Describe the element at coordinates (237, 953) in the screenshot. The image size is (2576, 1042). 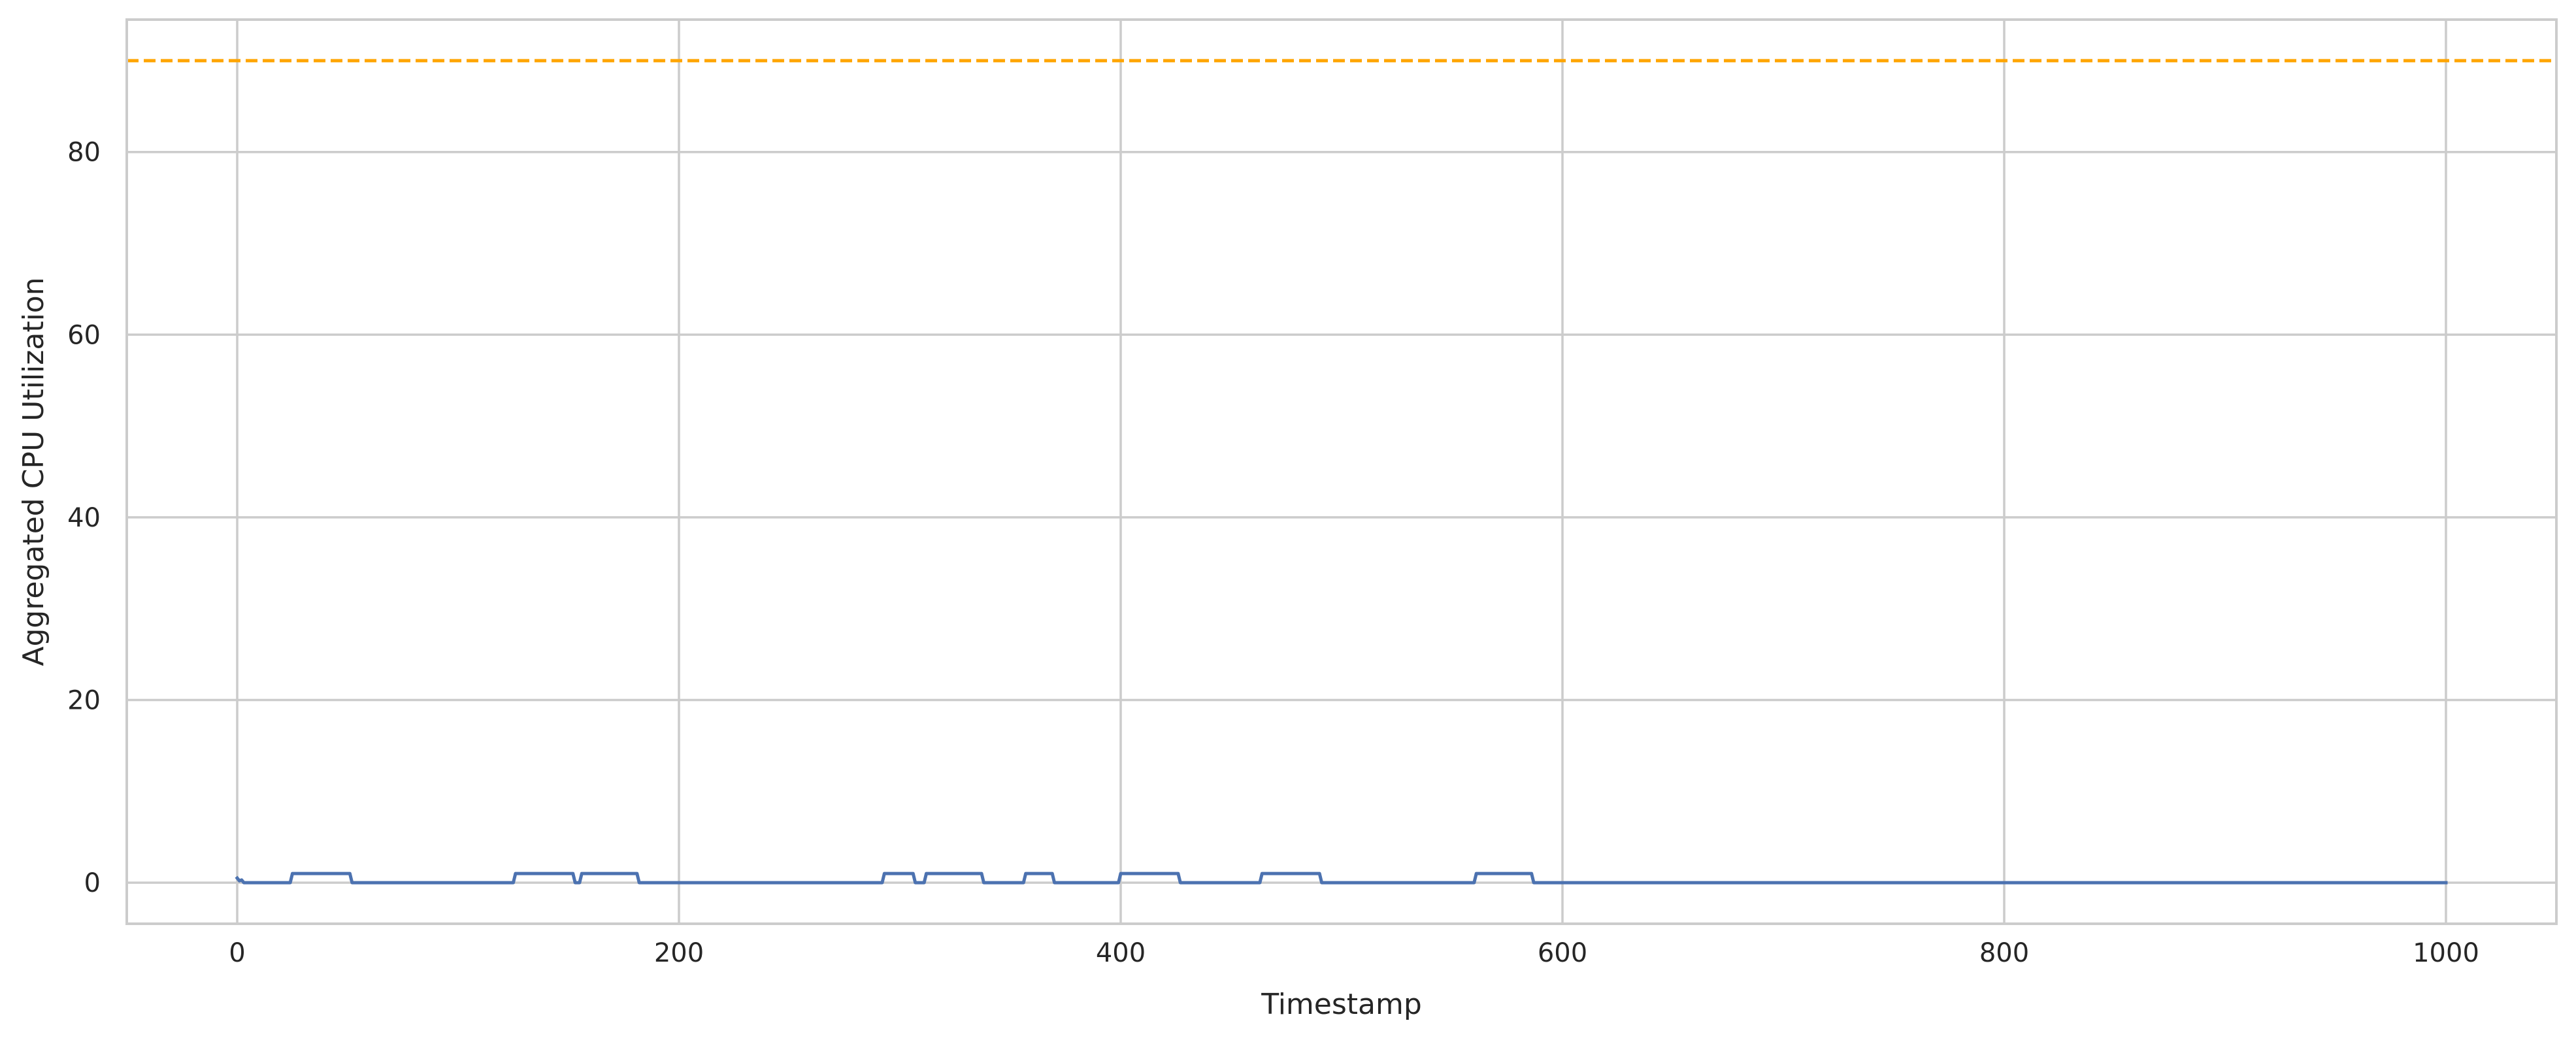
I see `x-tick-label: 0` at that location.